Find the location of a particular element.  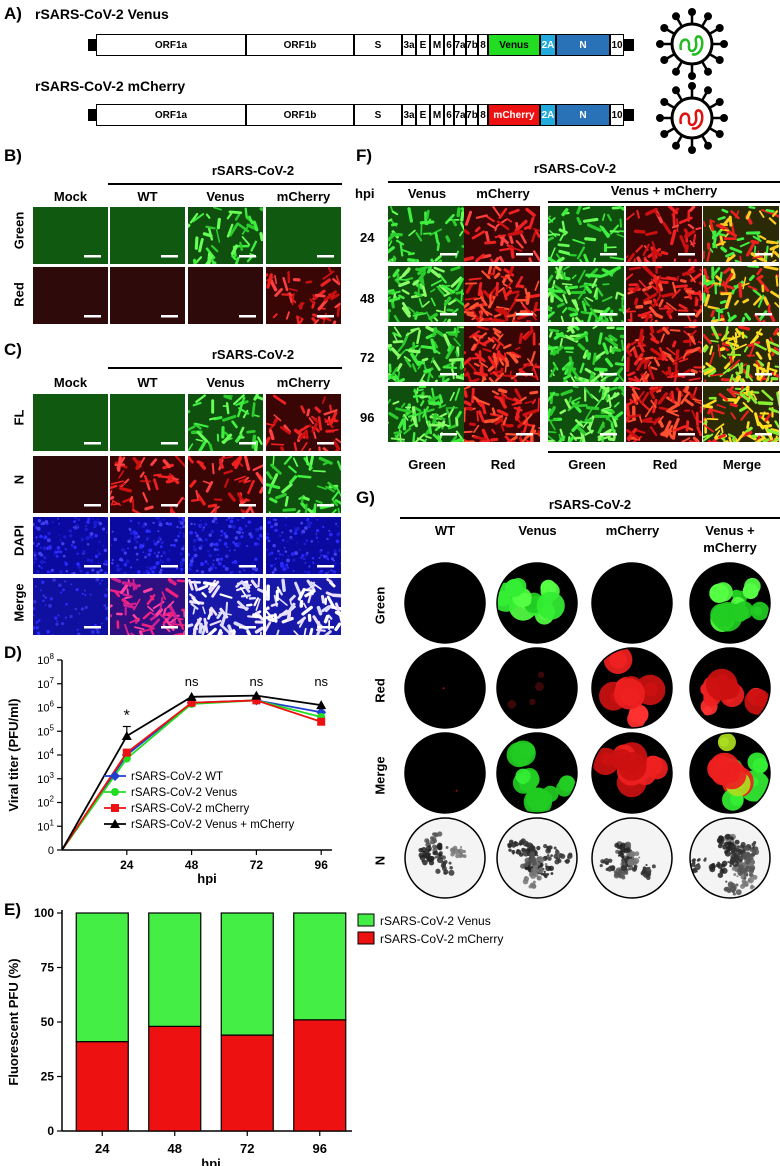

chart-e-y-tick-label: 100 is located at coordinates (44, 913).